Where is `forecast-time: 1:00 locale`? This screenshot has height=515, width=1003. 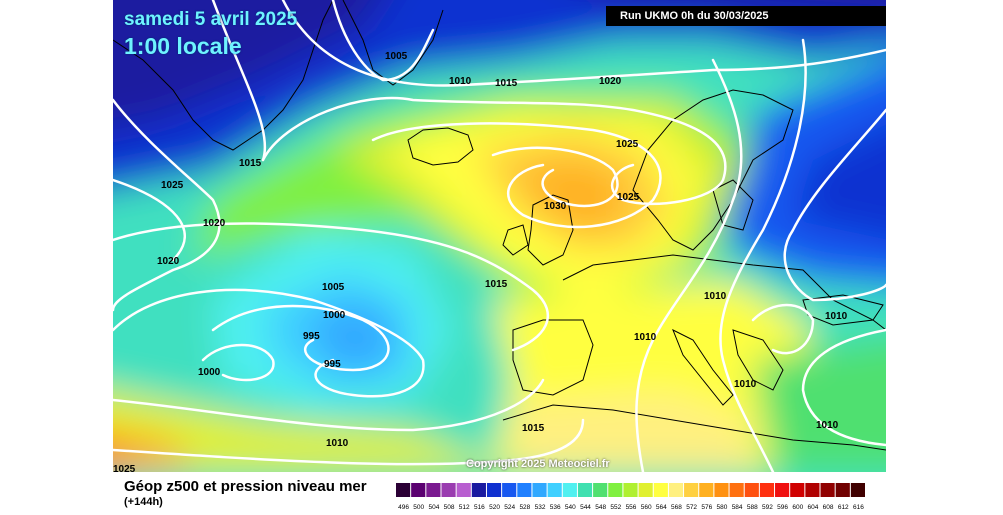
forecast-time: 1:00 locale is located at coordinates (183, 46).